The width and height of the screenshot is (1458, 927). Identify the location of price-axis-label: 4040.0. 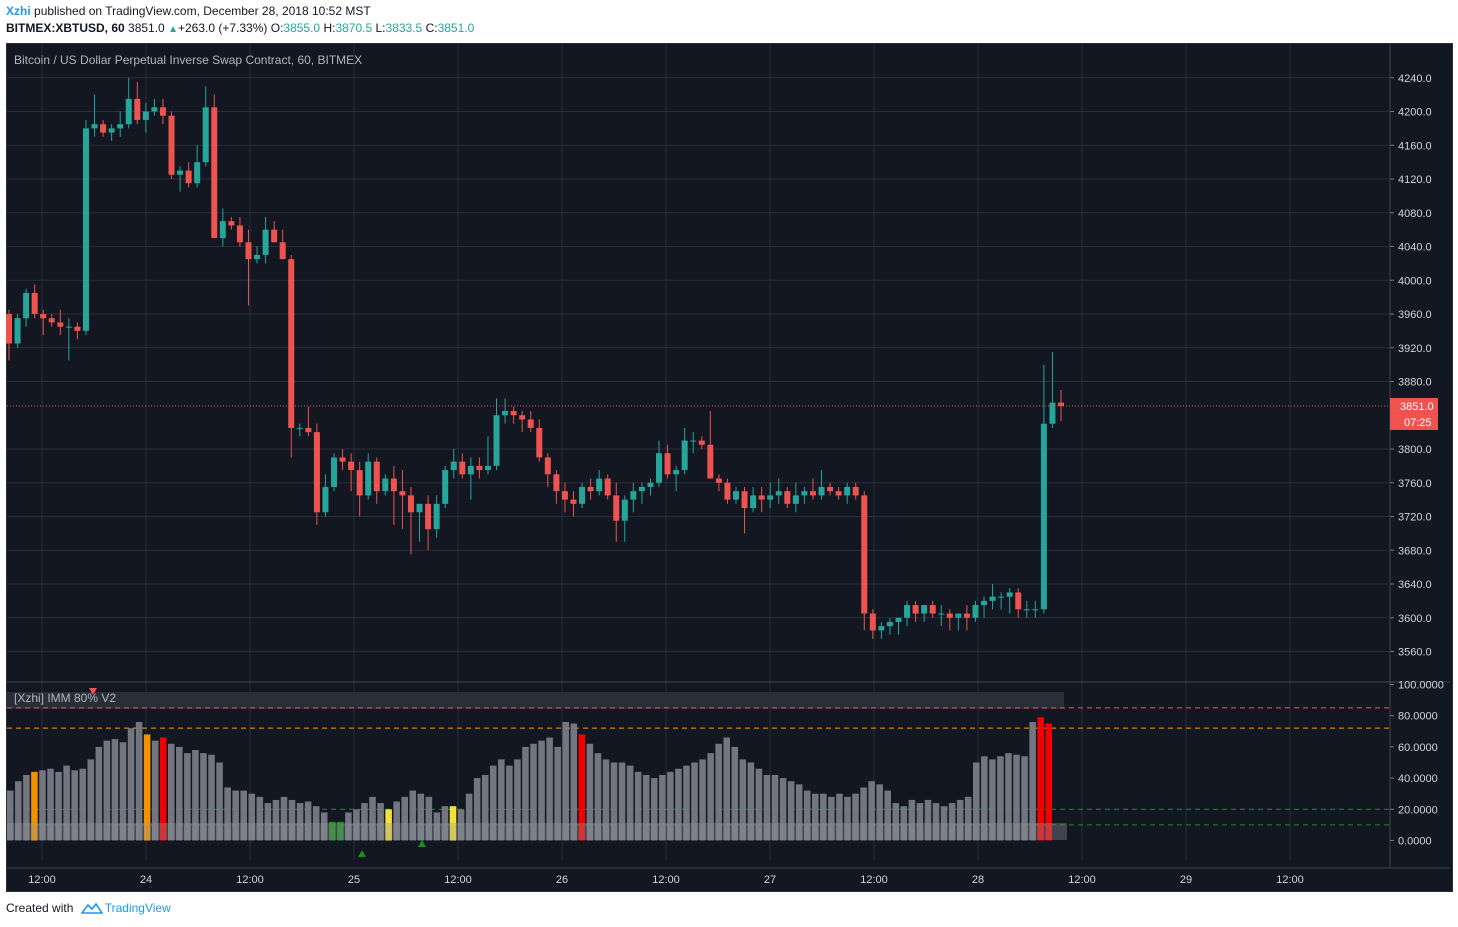
(1415, 248).